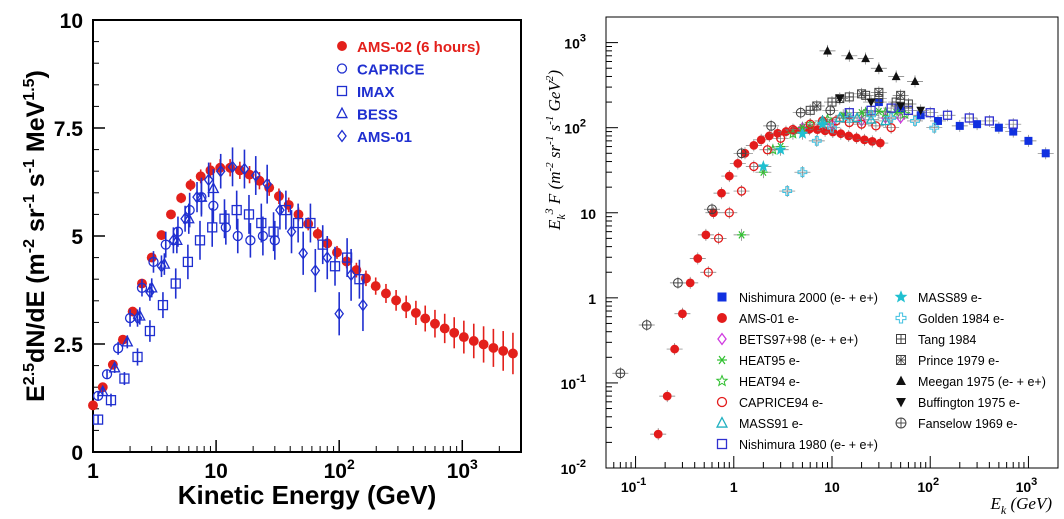 The height and width of the screenshot is (519, 1064). I want to click on right-x-axis-label: Ek (GeV), so click(1021, 505).